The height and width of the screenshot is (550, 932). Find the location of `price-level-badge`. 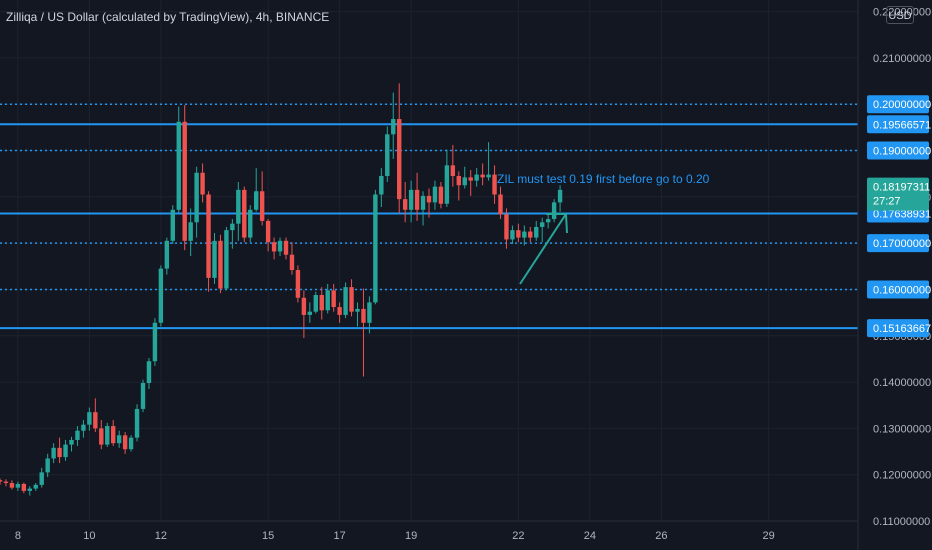

price-level-badge is located at coordinates (898, 289).